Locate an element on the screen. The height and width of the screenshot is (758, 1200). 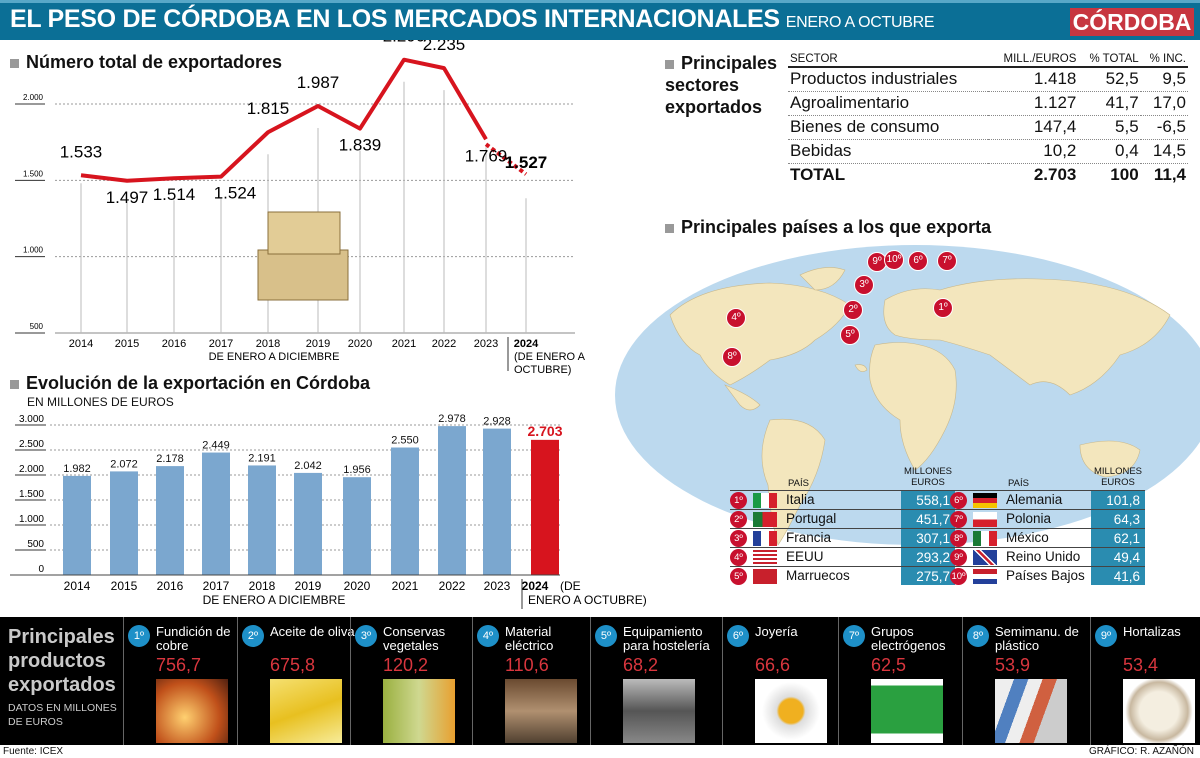
x-note: DE ENERO A DICIEMBRE is located at coordinates (274, 600).